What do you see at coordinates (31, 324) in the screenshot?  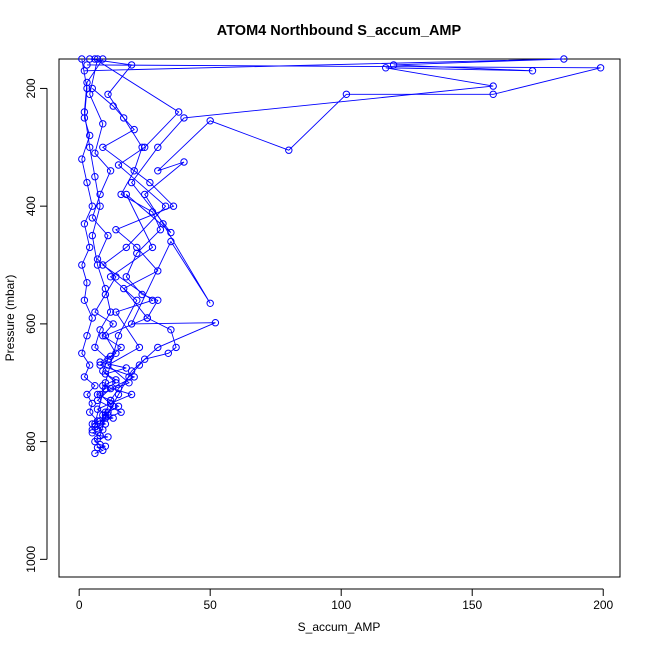 I see `y-tick-label: 600` at bounding box center [31, 324].